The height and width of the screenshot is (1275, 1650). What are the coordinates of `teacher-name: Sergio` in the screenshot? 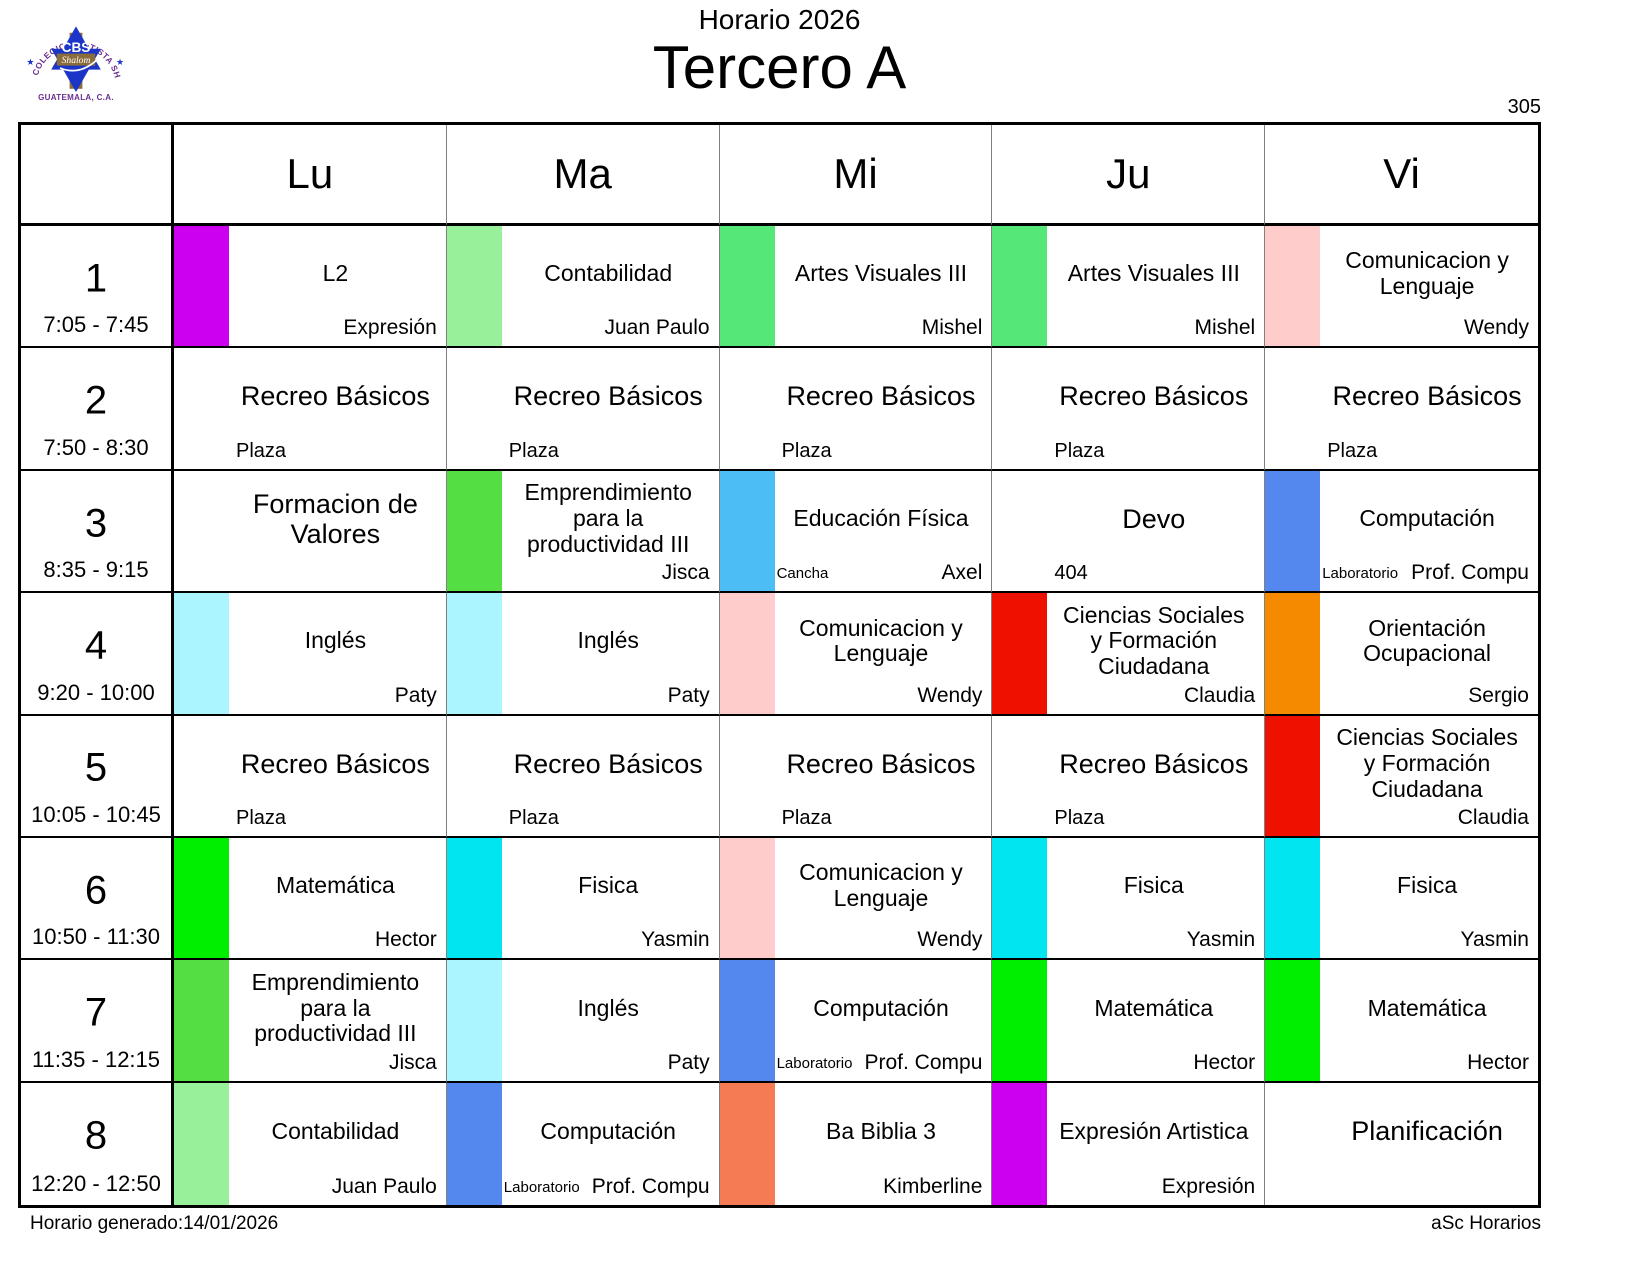 It's located at (1498, 695).